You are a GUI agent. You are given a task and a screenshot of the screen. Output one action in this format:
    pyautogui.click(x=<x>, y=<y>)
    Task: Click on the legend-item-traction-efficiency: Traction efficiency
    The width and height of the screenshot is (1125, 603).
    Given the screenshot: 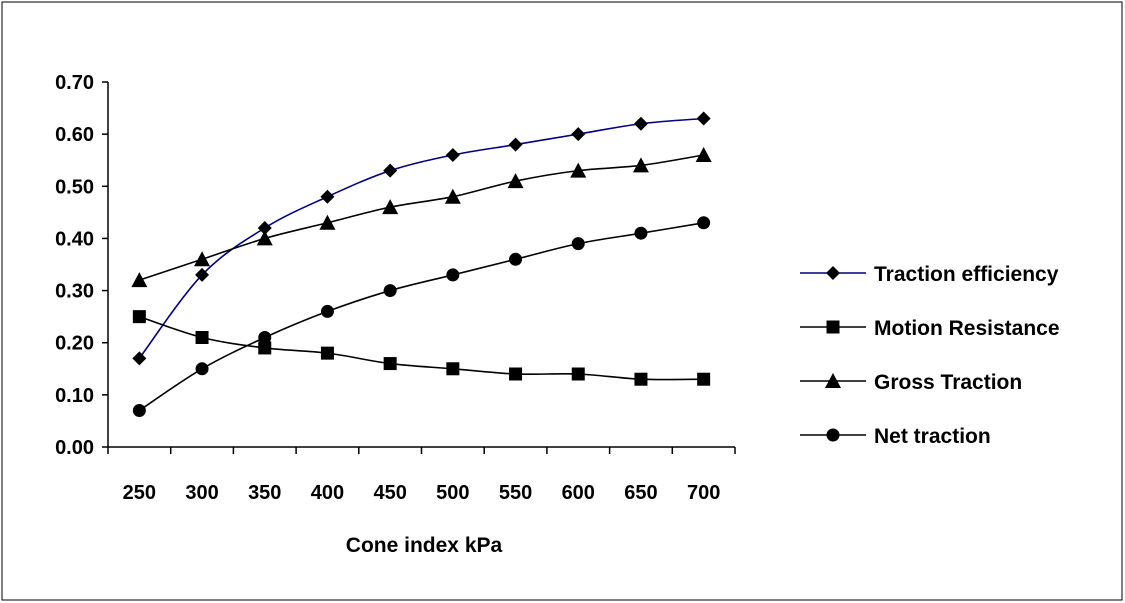 What is the action you would take?
    pyautogui.click(x=929, y=274)
    